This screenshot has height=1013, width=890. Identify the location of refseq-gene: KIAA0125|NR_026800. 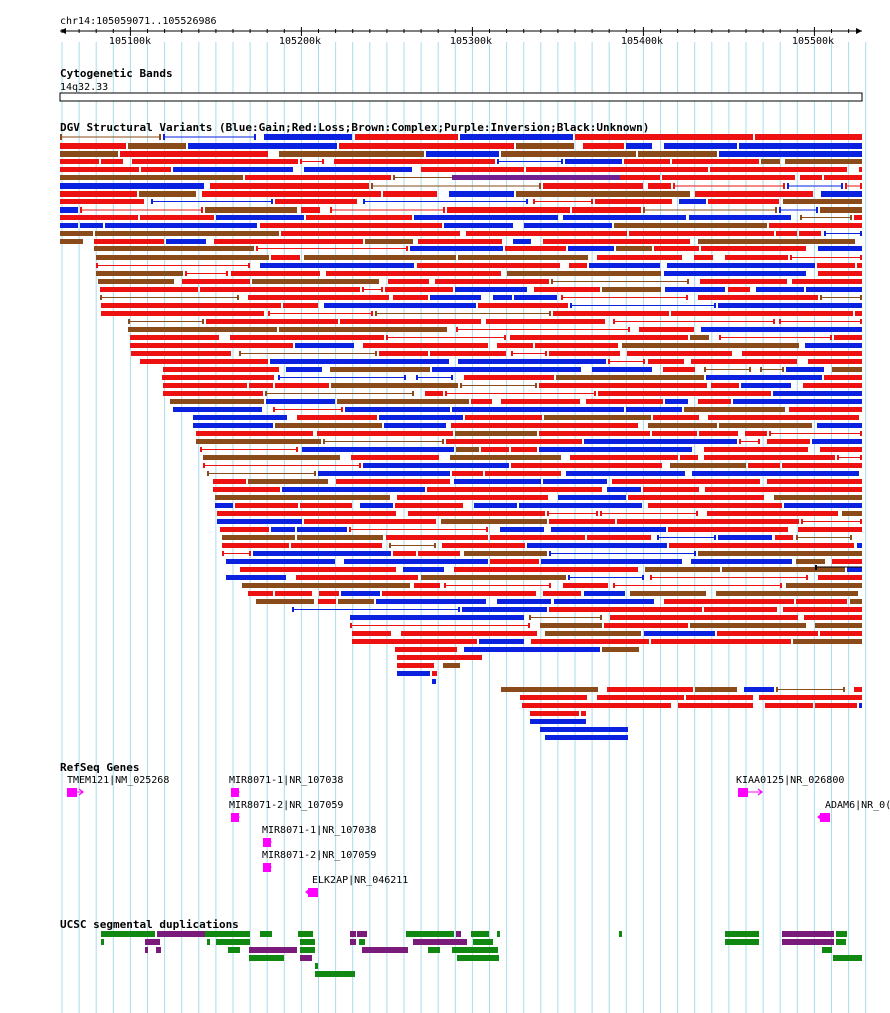
(790, 786).